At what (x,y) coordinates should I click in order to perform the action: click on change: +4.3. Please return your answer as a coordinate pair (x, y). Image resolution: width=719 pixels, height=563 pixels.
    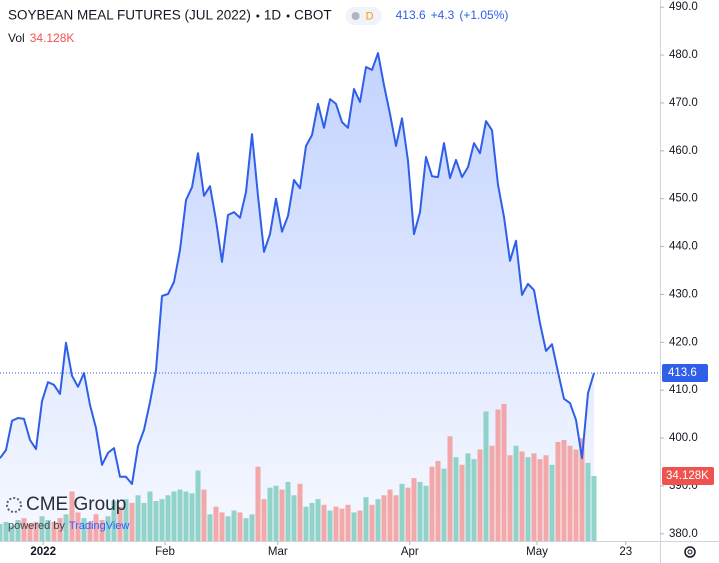
    Looking at the image, I should click on (443, 15).